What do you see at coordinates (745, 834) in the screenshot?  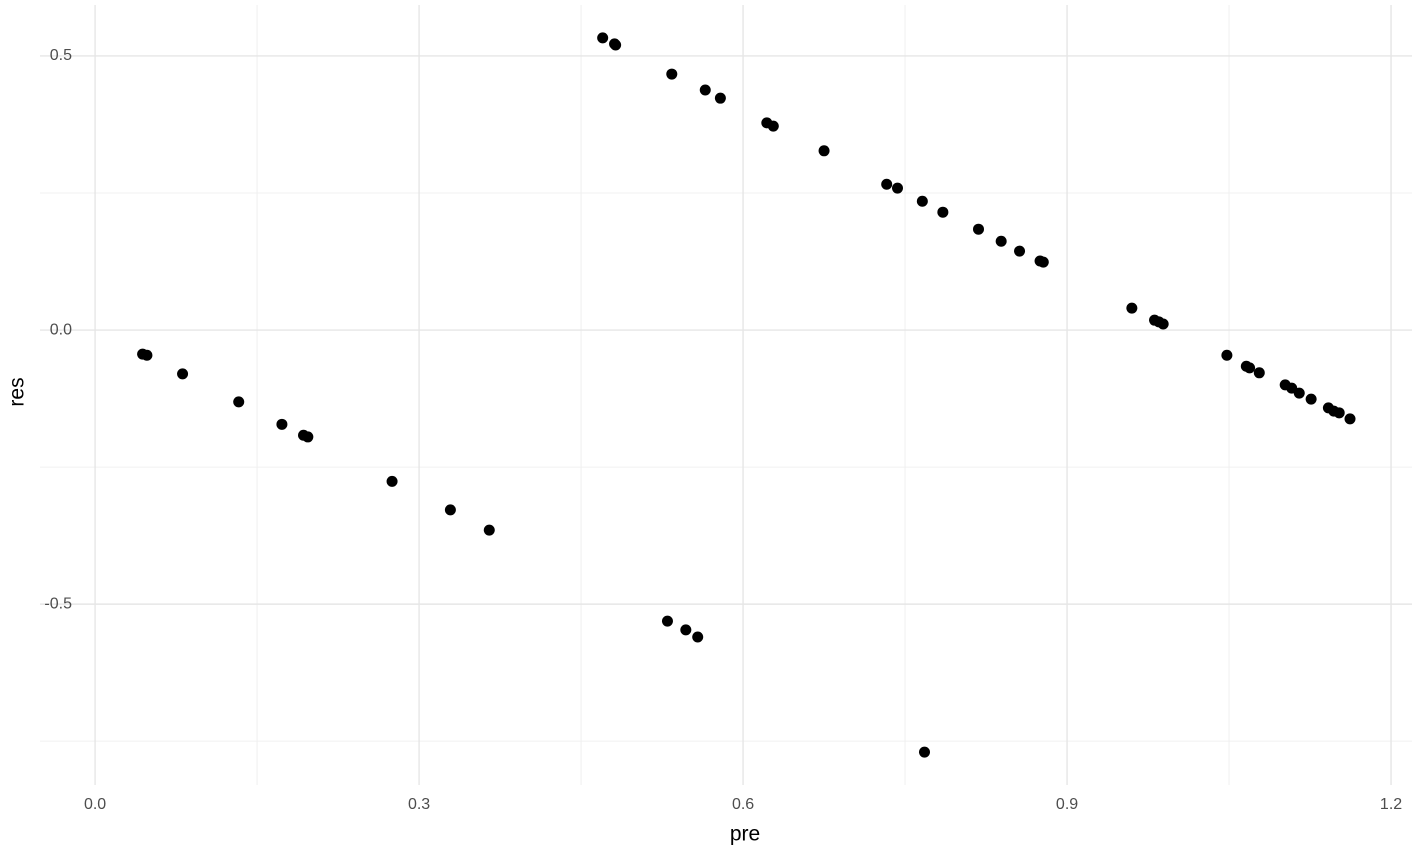 I see `x-axis-label: pre` at bounding box center [745, 834].